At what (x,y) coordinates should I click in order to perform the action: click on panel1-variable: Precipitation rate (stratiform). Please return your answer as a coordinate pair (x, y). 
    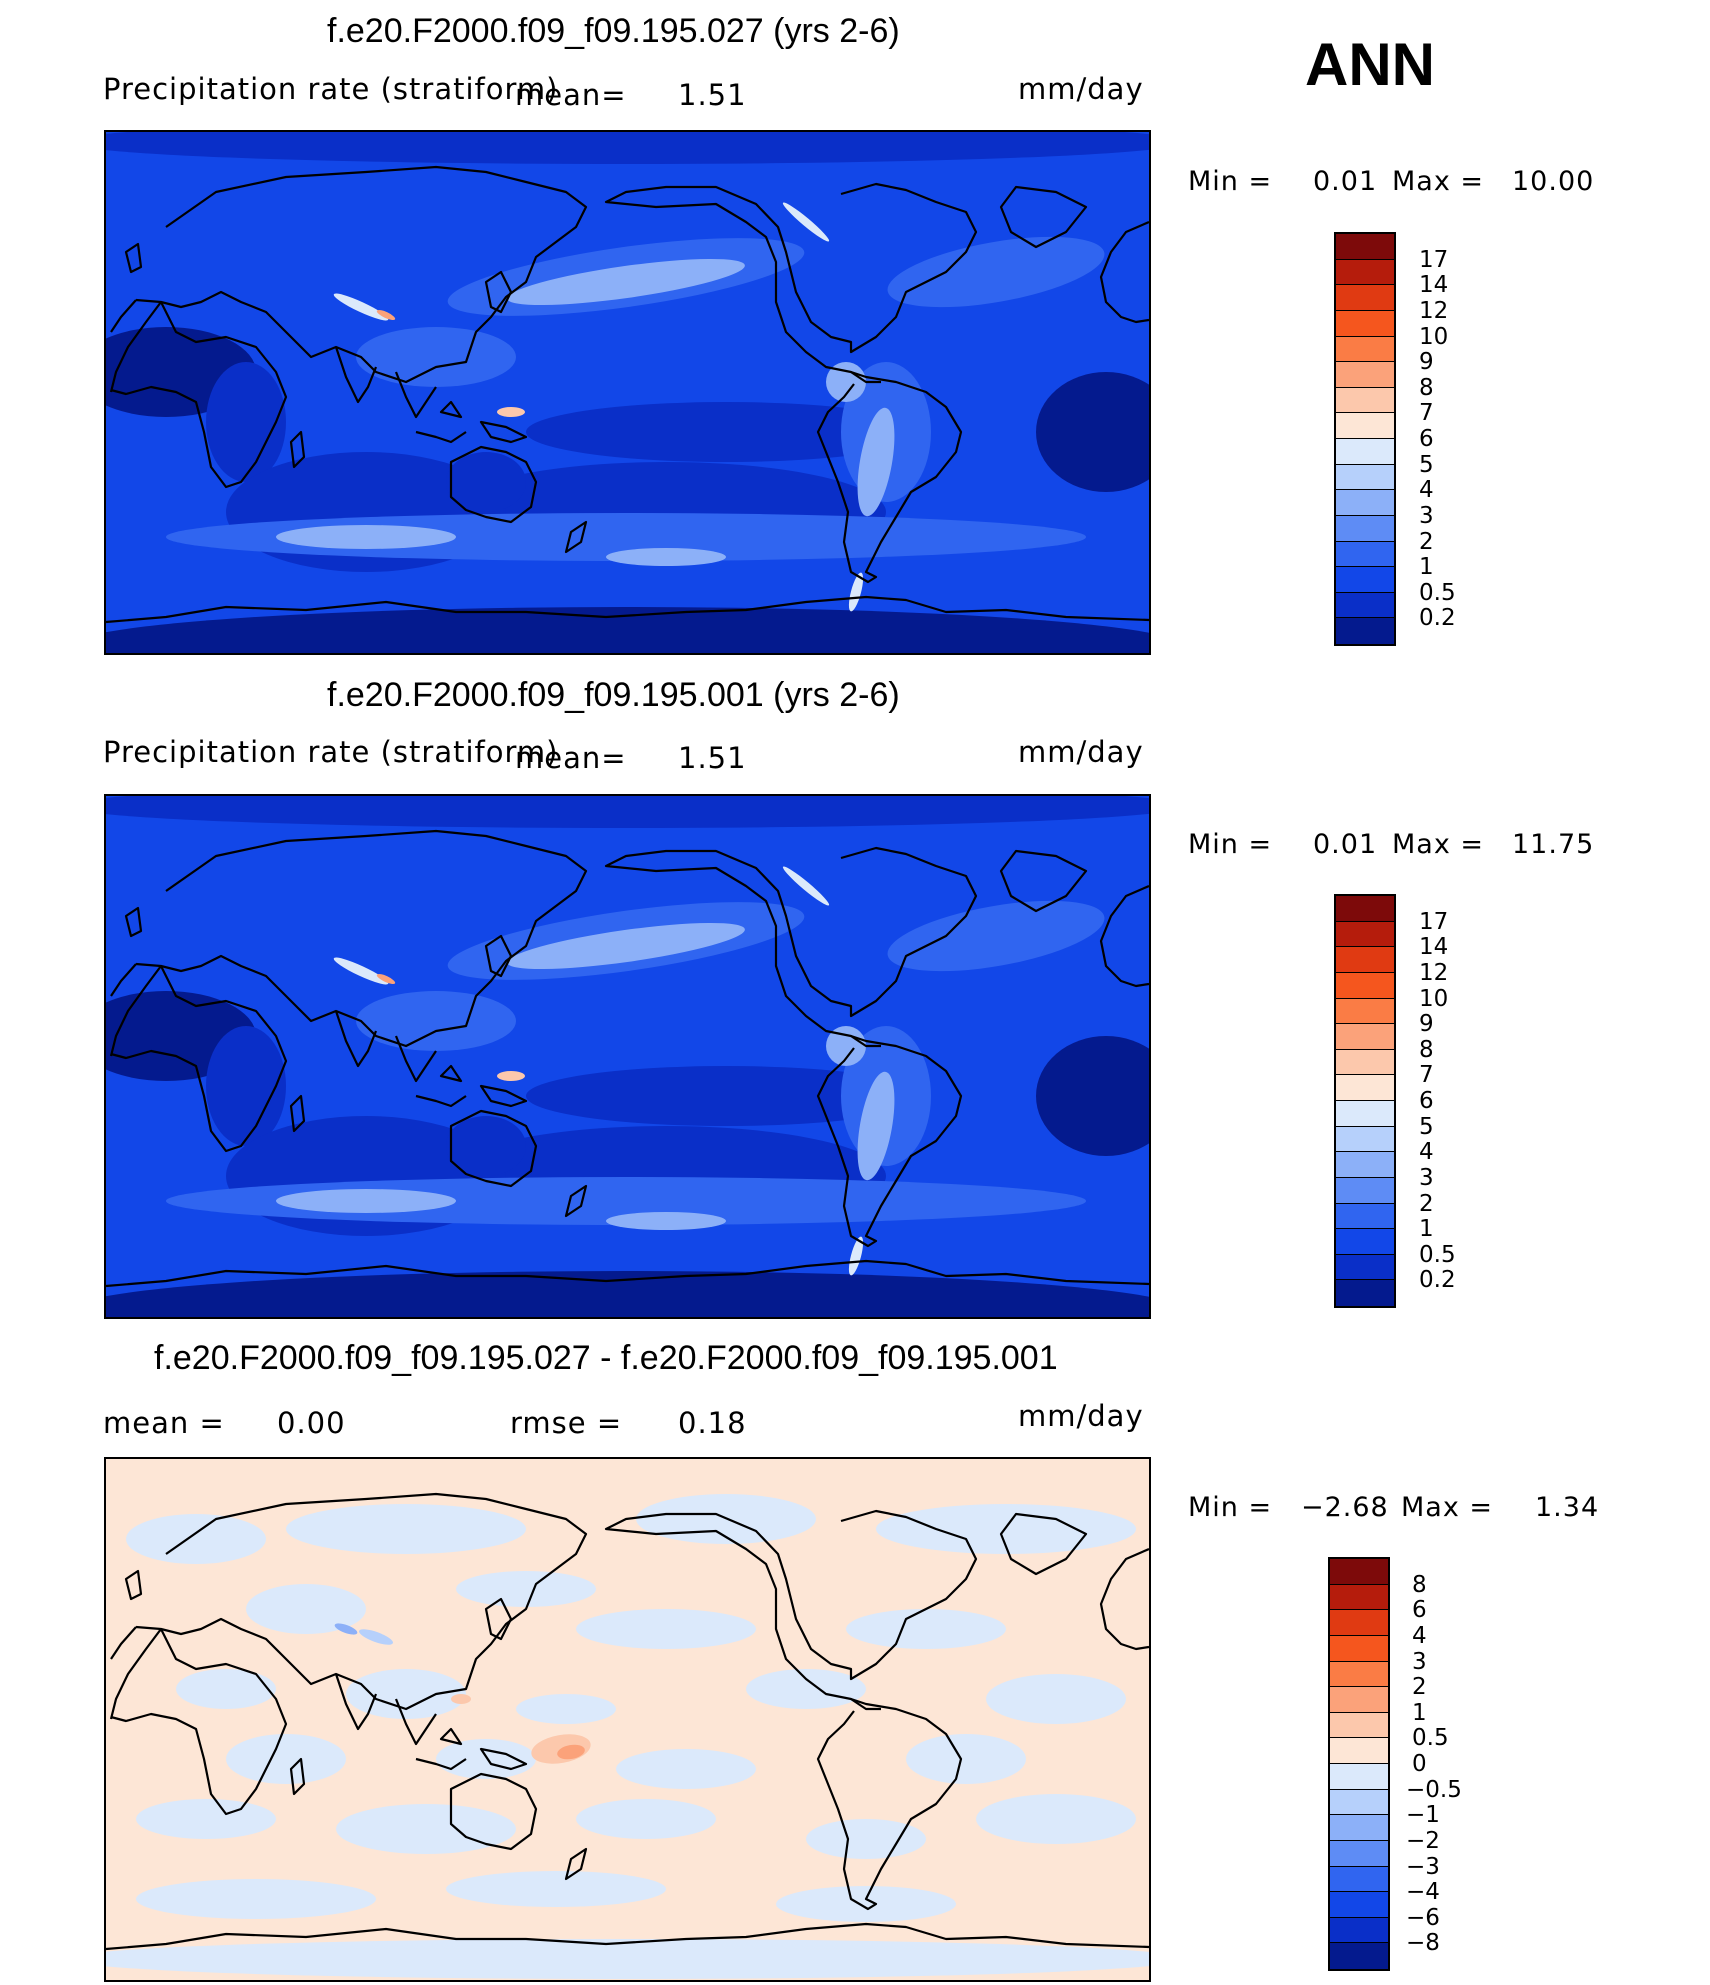
    Looking at the image, I should click on (331, 89).